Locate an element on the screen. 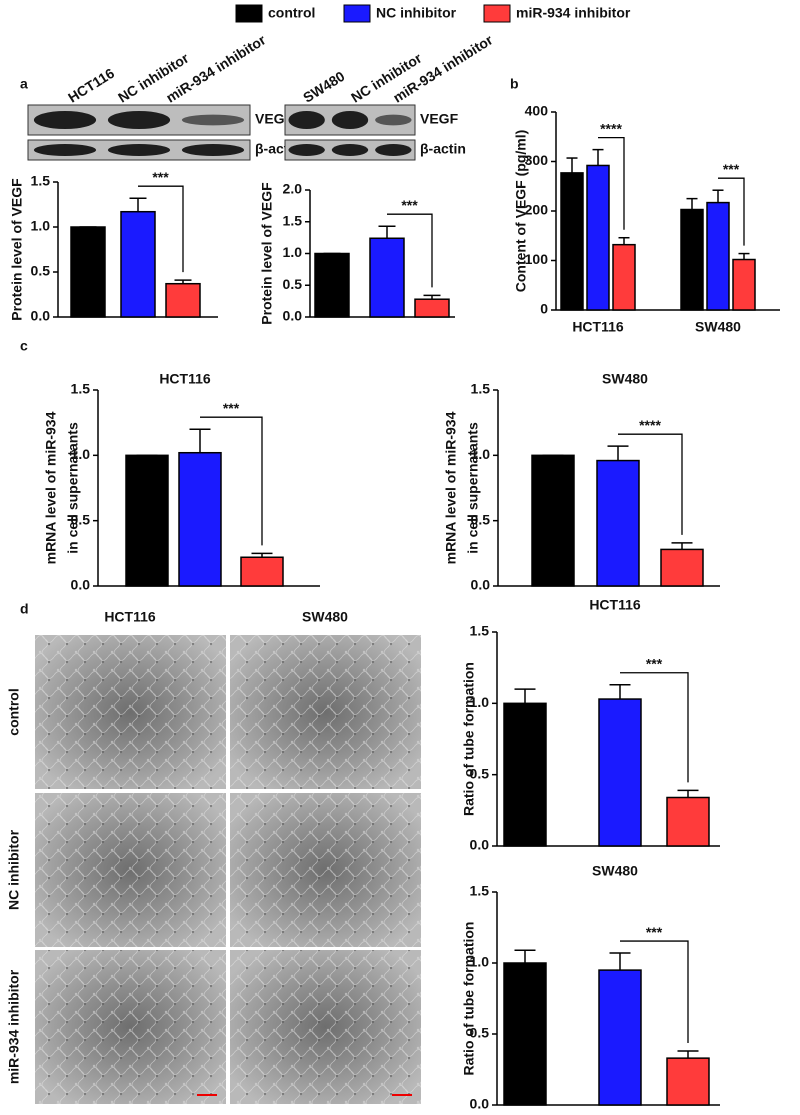 This screenshot has height=1115, width=800. image-column-label: SW480 is located at coordinates (325, 617).